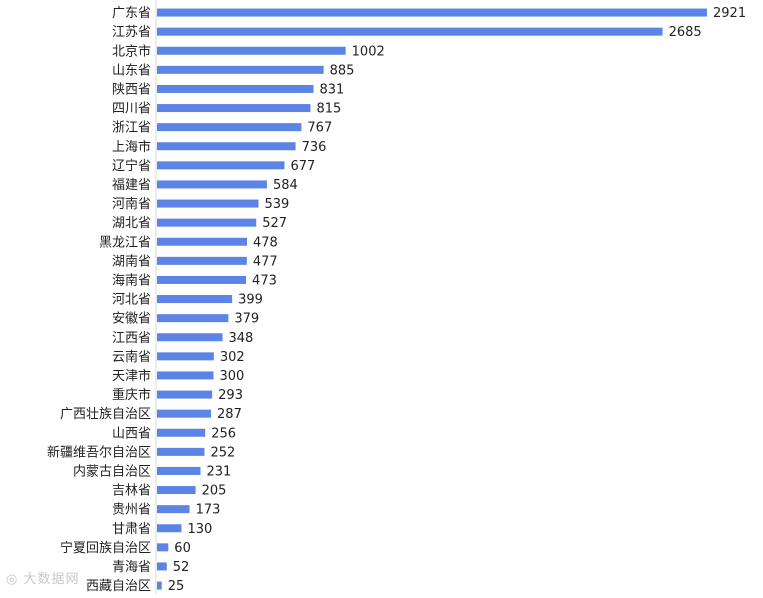 This screenshot has width=763, height=598. I want to click on category-label: 湖北省, so click(131, 223).